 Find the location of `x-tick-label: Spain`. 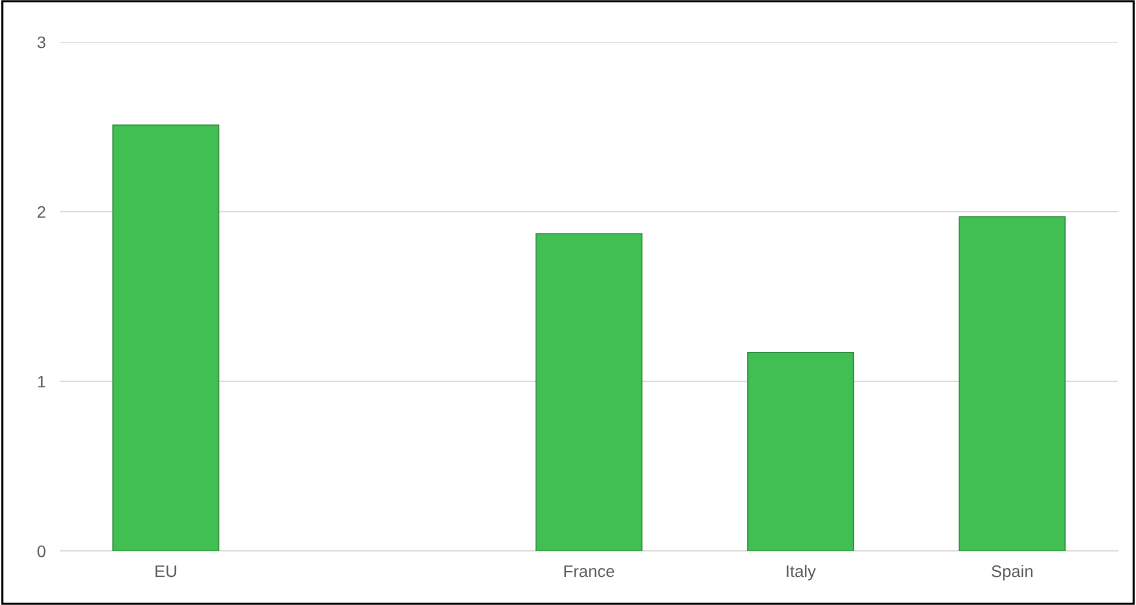

x-tick-label: Spain is located at coordinates (1012, 572).